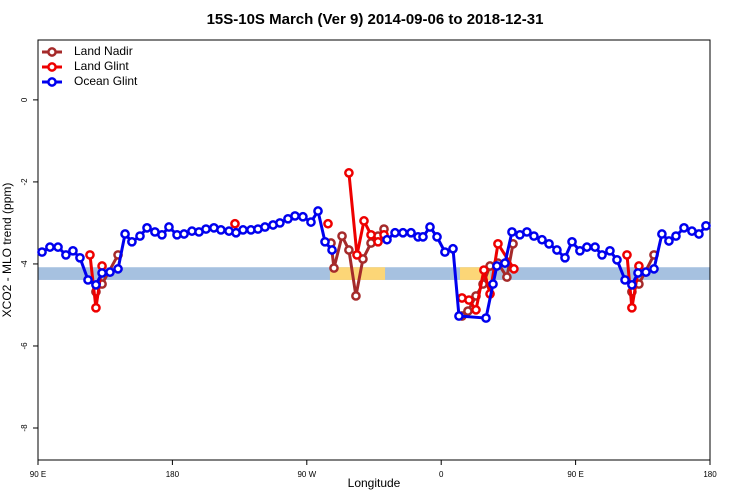 The height and width of the screenshot is (500, 750). Describe the element at coordinates (24, 264) in the screenshot. I see `y-tick-label: -4` at that location.